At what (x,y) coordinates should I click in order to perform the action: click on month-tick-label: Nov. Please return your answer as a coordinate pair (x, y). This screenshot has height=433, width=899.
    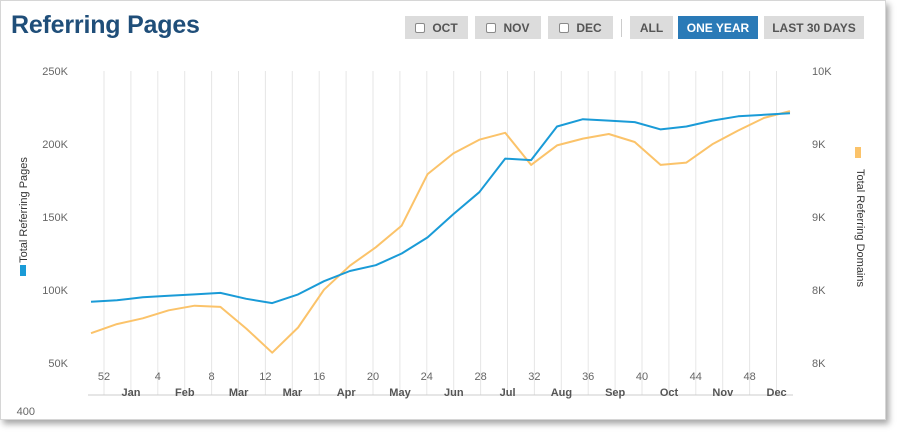
    Looking at the image, I should click on (723, 393).